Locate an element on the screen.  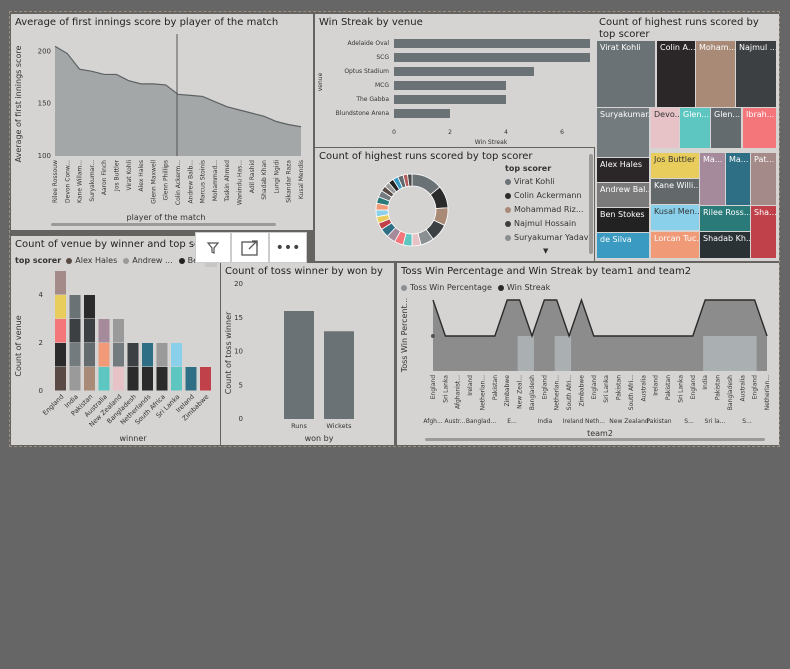
treemap-cell: Ben Stokes is located at coordinates (623, 220).